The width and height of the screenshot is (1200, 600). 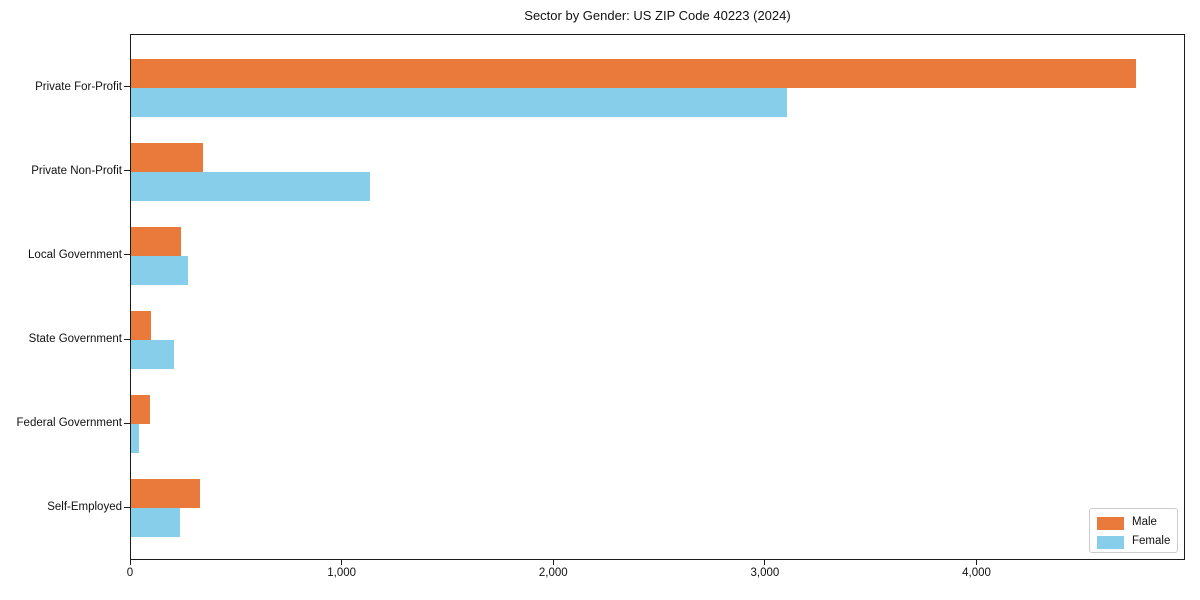 I want to click on legend: Male Female, so click(x=1133, y=530).